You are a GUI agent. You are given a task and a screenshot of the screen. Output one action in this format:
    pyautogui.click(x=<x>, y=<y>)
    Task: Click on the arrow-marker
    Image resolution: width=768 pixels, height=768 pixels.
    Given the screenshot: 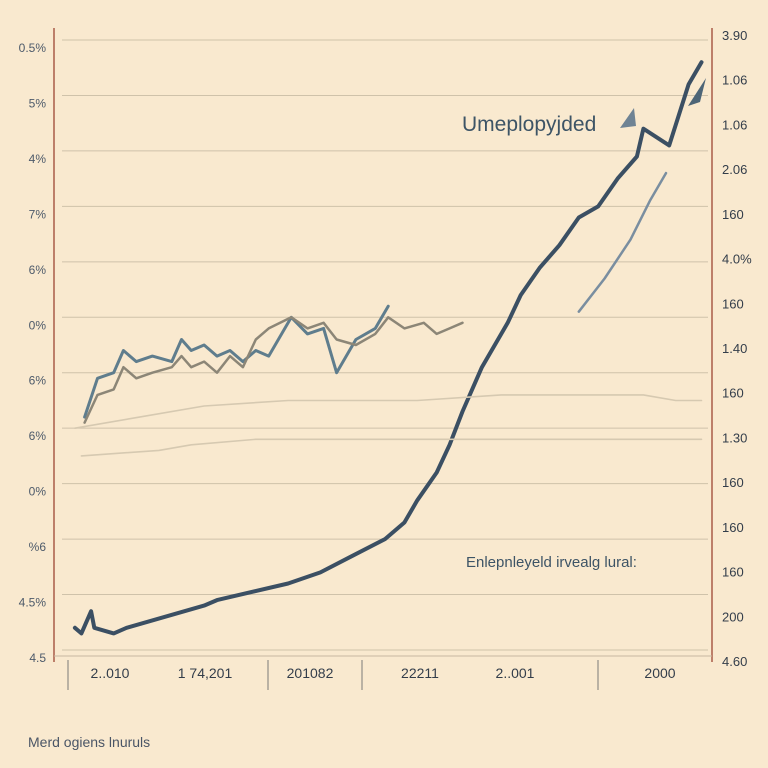 What is the action you would take?
    pyautogui.click(x=663, y=103)
    